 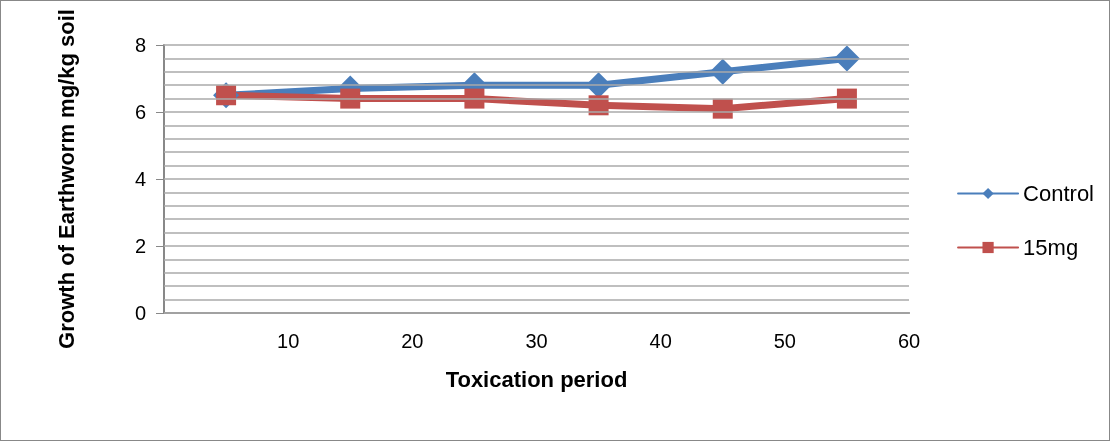 What do you see at coordinates (1058, 193) in the screenshot?
I see `legend-label: Control` at bounding box center [1058, 193].